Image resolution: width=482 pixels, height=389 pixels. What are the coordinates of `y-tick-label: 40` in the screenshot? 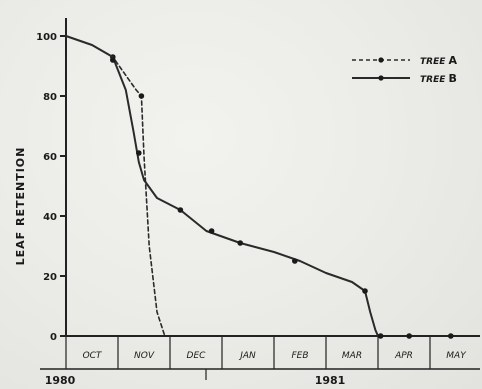 It's located at (50, 217).